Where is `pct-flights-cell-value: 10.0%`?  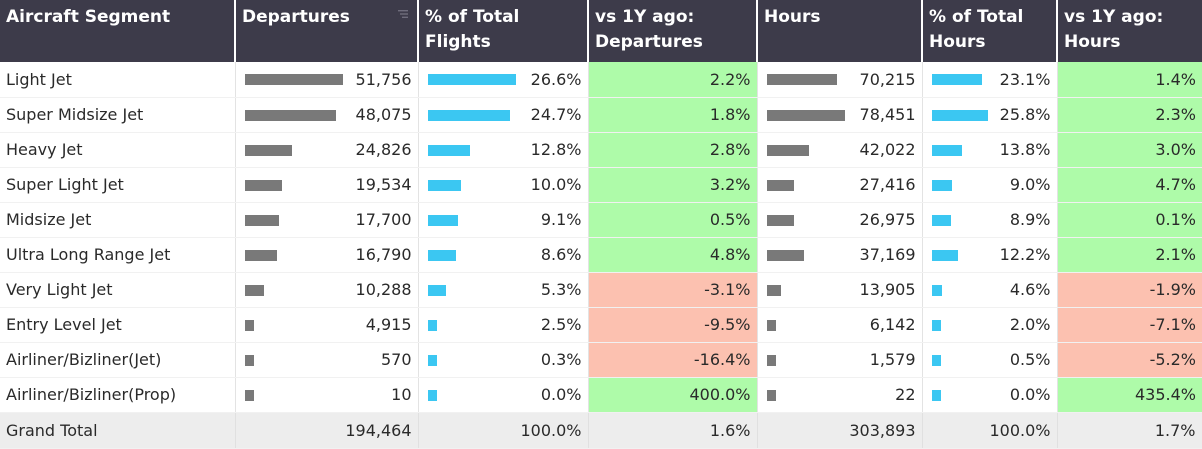
pct-flights-cell-value: 10.0% is located at coordinates (556, 184).